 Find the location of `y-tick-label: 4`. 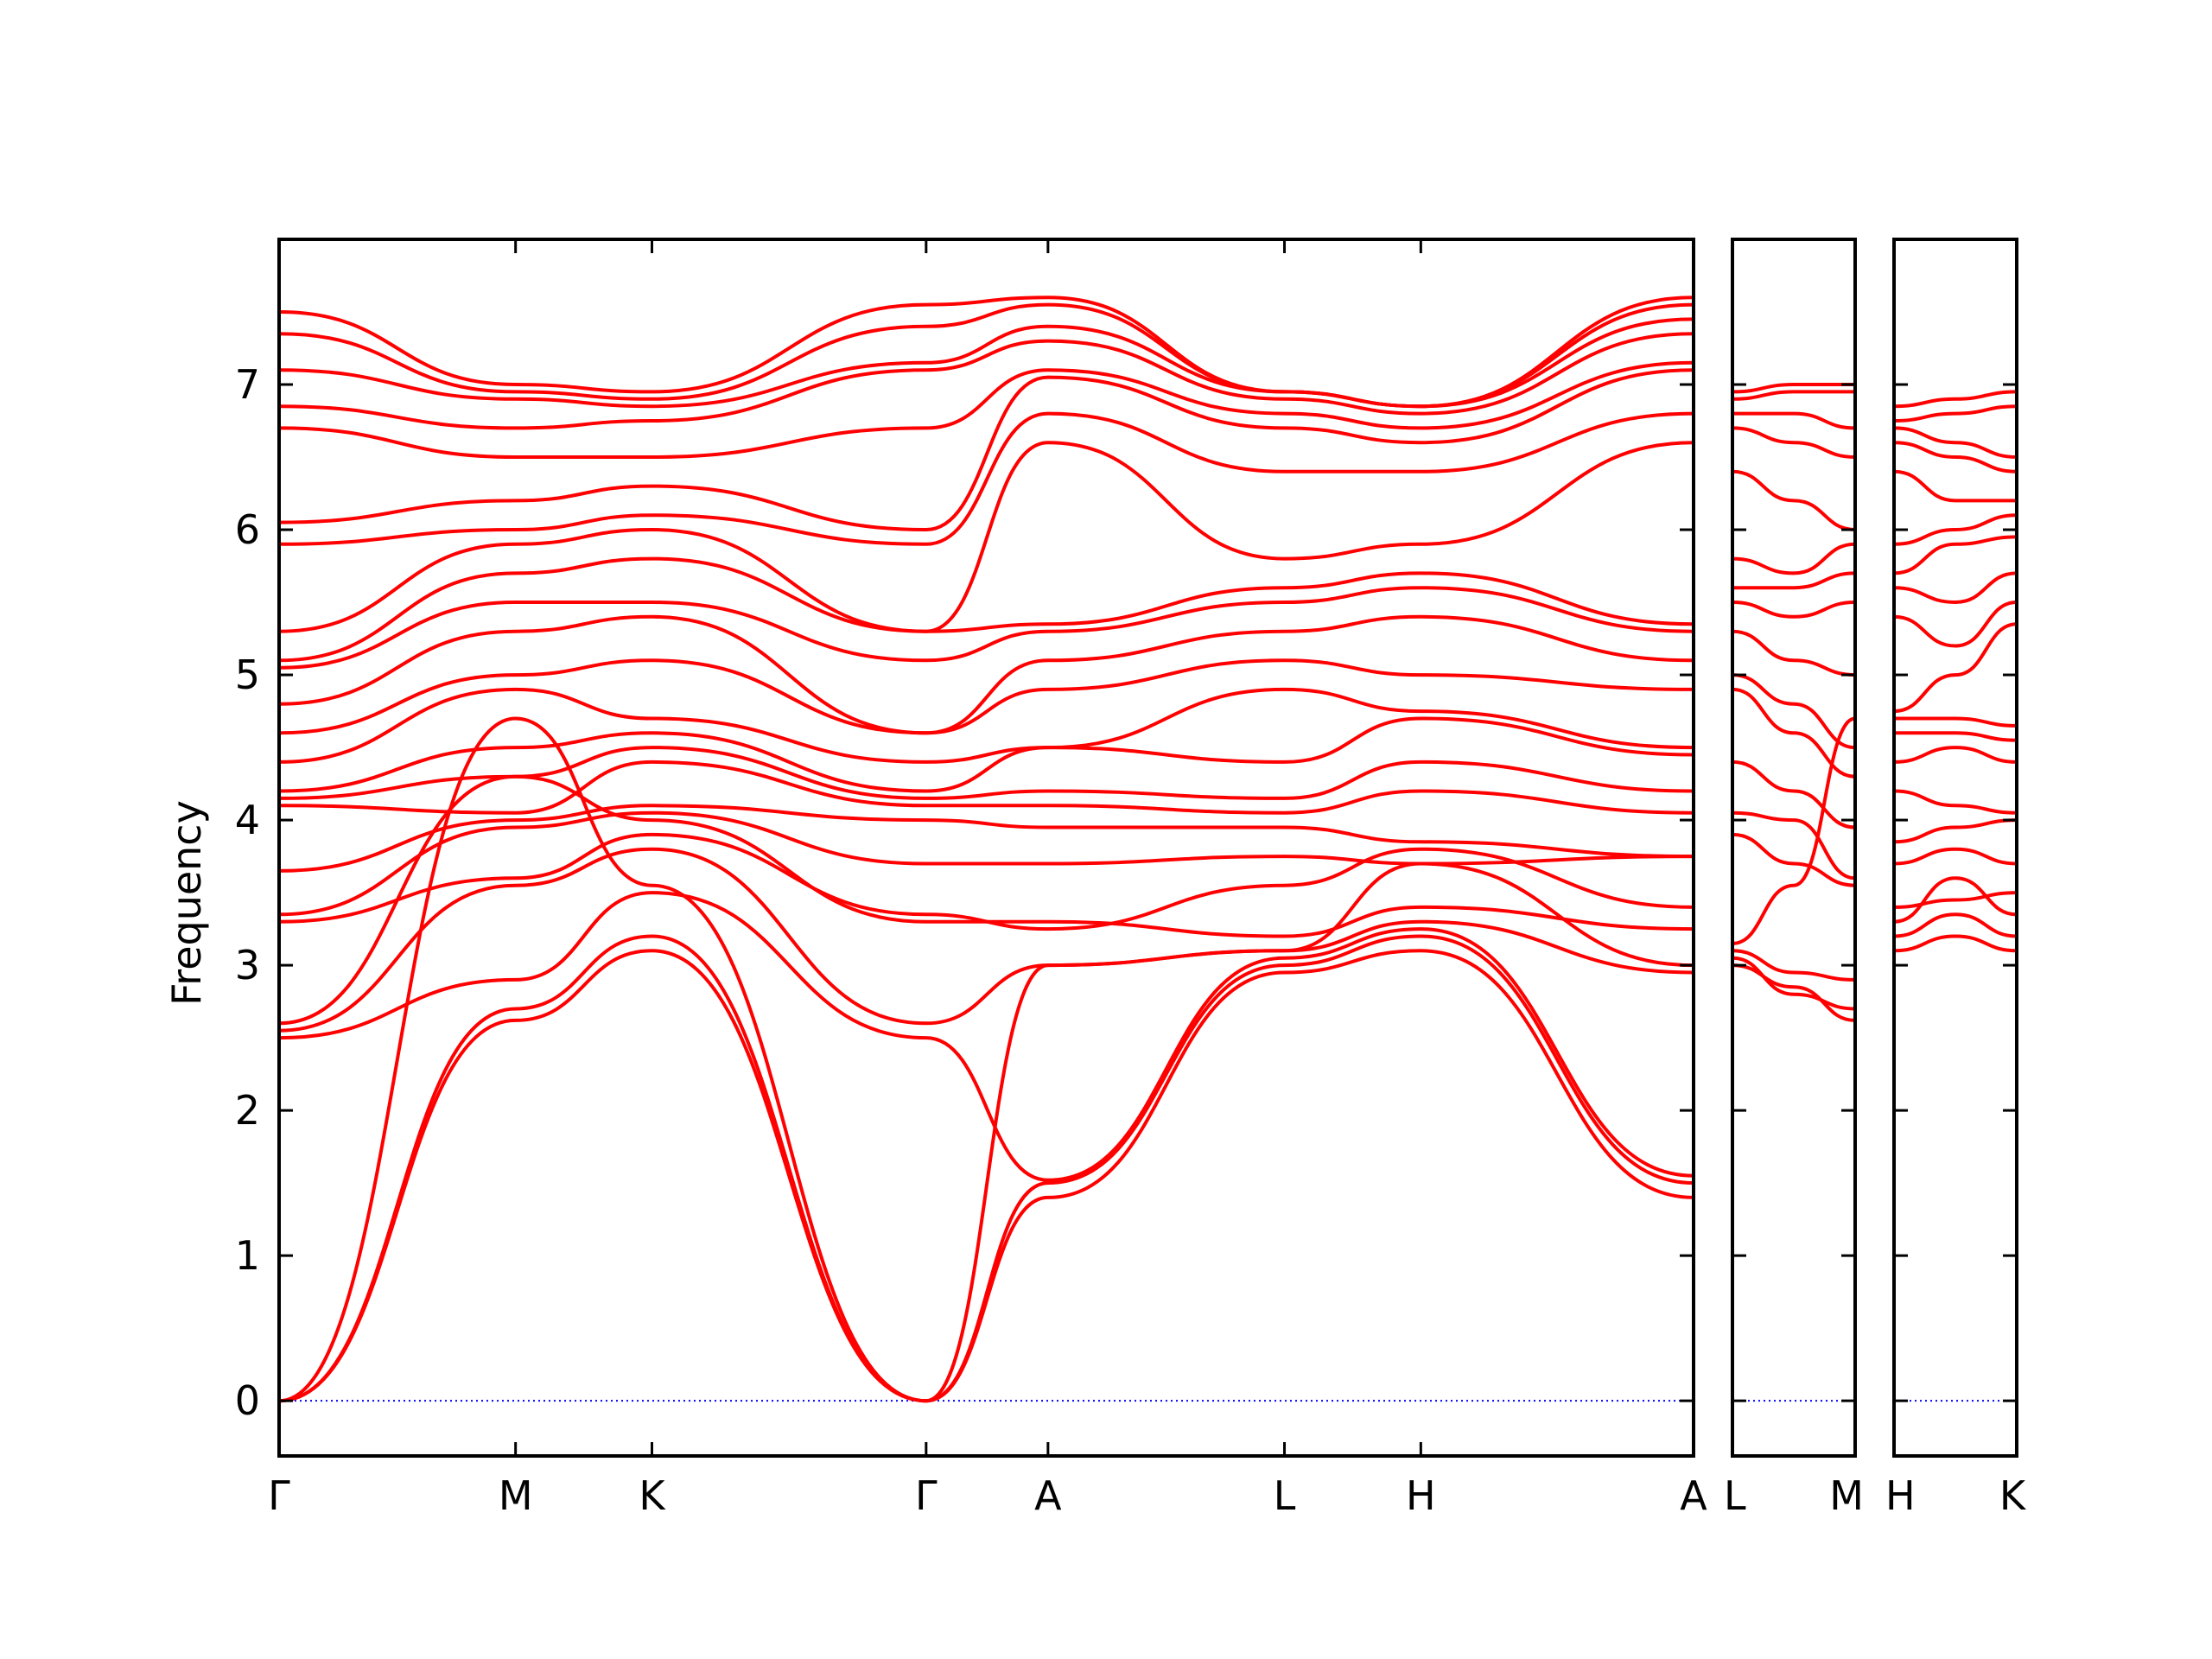

y-tick-label: 4 is located at coordinates (247, 820).